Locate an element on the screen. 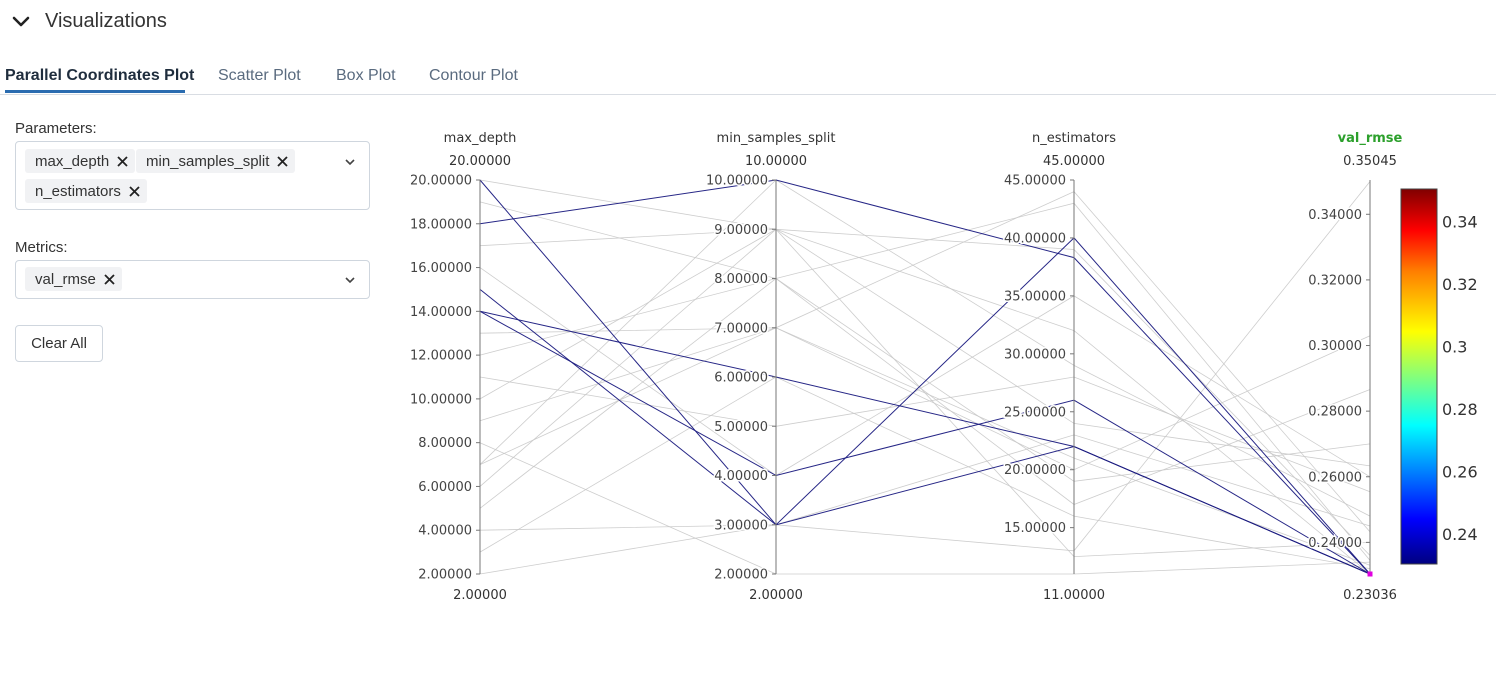  colorbar-tick-label: 0.24 is located at coordinates (1460, 534).